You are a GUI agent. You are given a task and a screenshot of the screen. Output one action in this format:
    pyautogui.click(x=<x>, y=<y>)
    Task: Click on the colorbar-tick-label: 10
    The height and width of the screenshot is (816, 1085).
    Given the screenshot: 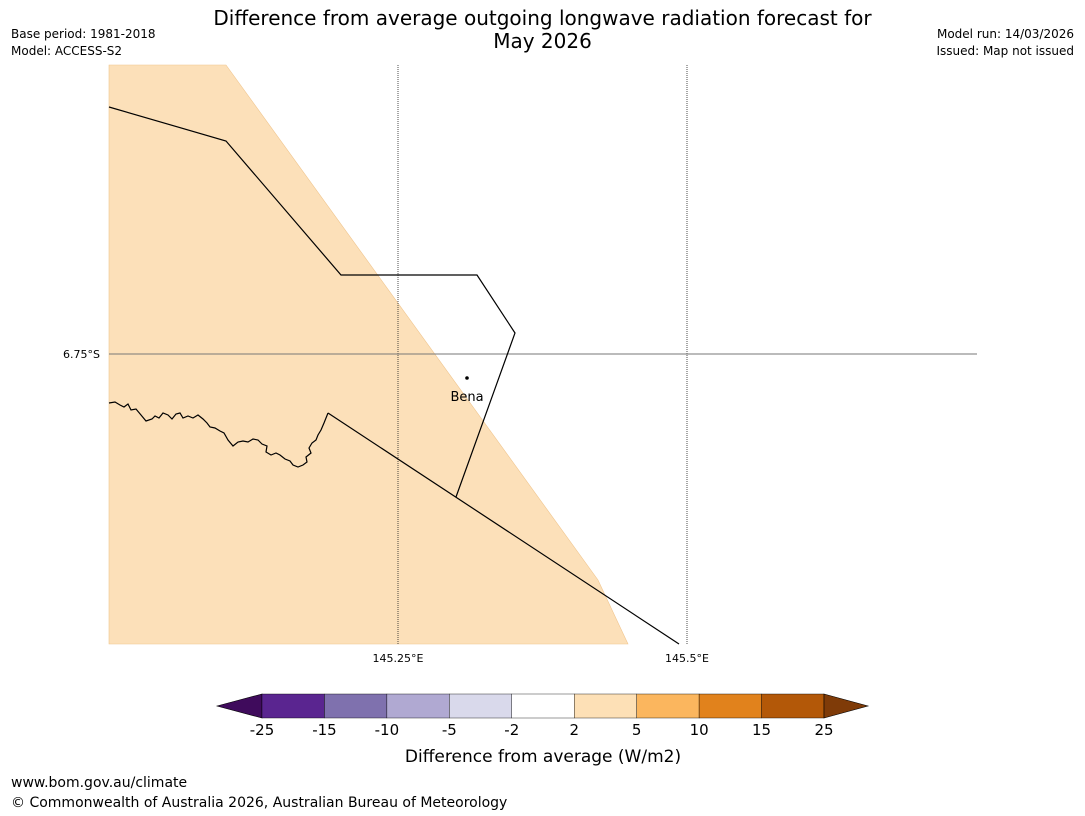 What is the action you would take?
    pyautogui.click(x=699, y=730)
    